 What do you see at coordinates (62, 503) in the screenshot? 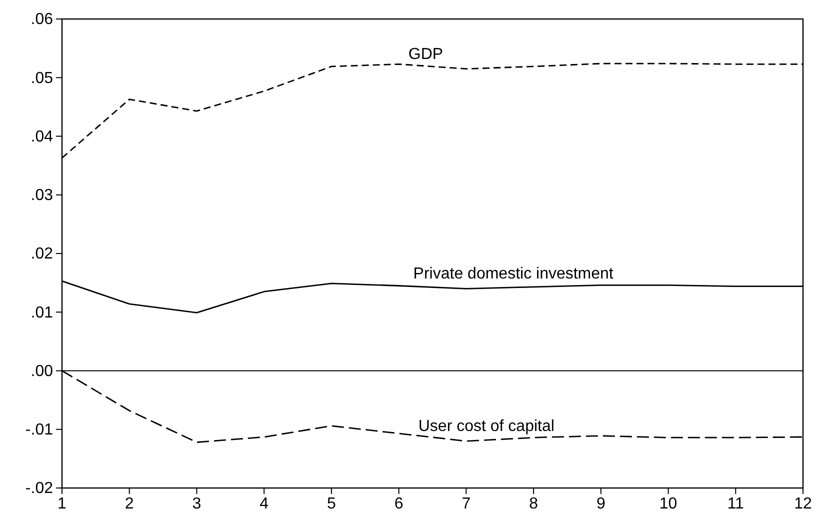
I see `x-tick-label: 1` at bounding box center [62, 503].